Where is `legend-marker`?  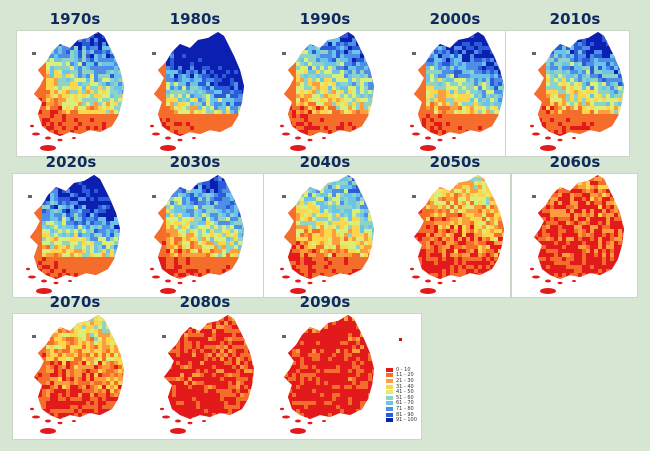 legend-marker is located at coordinates (400, 339).